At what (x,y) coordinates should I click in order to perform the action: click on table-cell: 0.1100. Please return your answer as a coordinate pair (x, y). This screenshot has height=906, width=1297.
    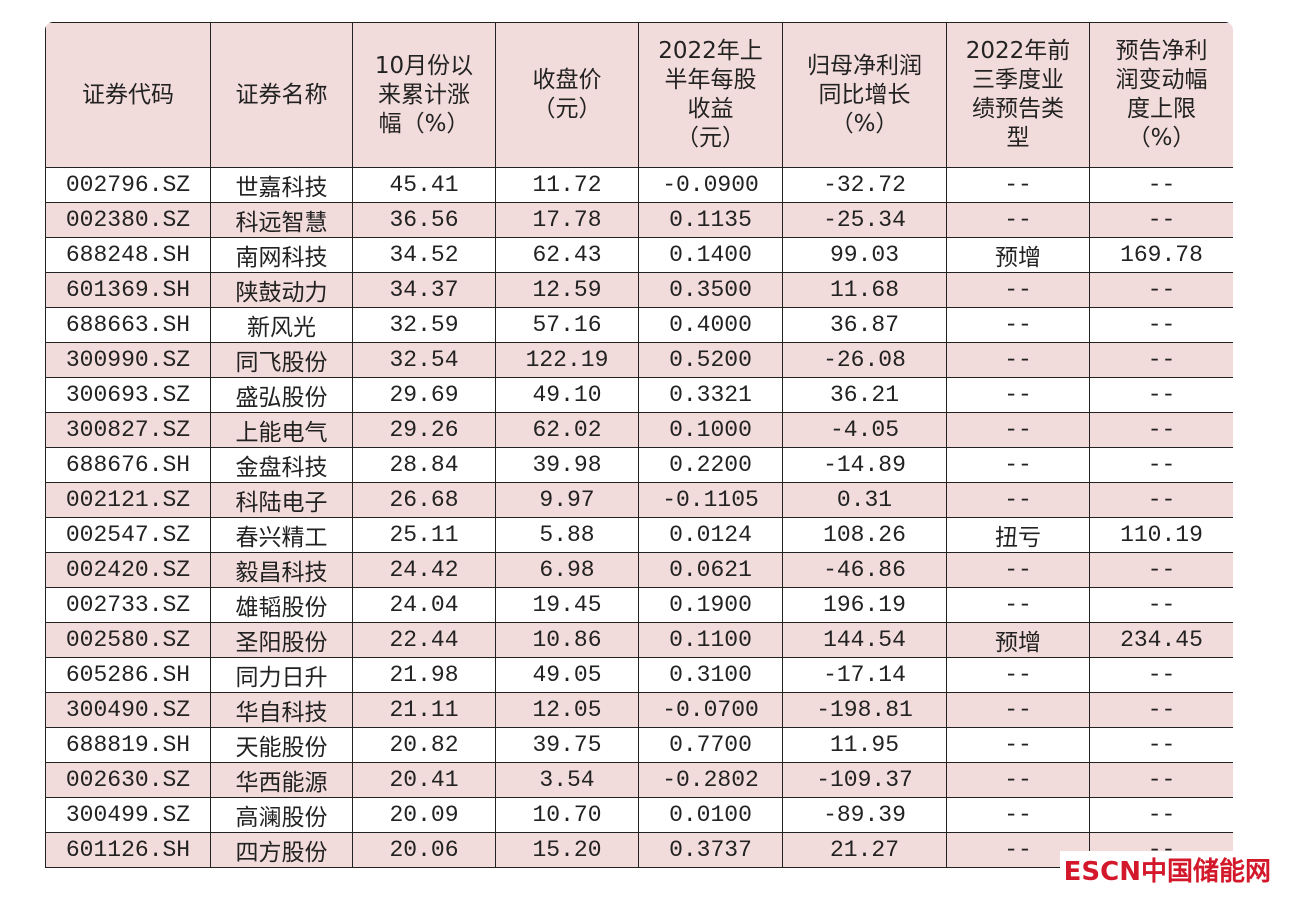
    Looking at the image, I should click on (710, 640).